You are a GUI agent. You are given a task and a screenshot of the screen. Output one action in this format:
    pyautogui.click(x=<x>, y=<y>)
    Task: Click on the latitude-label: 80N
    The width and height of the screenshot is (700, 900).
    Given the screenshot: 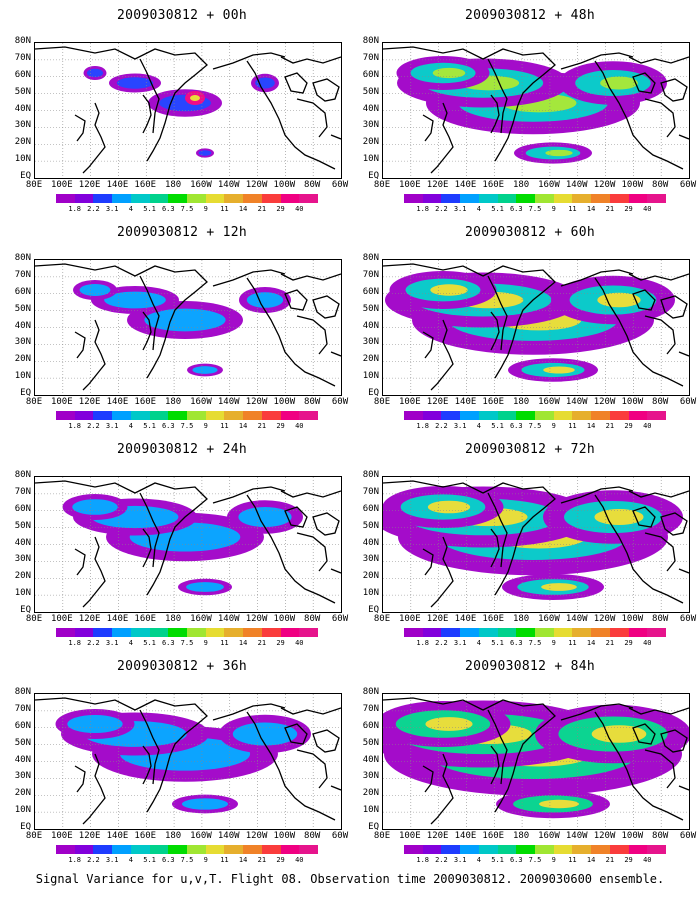 What is the action you would take?
    pyautogui.click(x=370, y=41)
    